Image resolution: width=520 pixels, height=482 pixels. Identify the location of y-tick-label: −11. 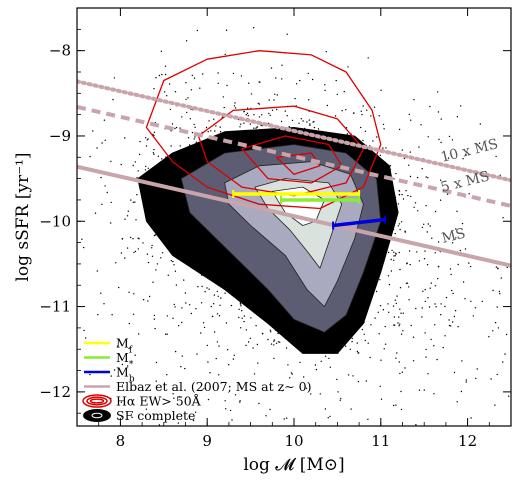
(55, 307).